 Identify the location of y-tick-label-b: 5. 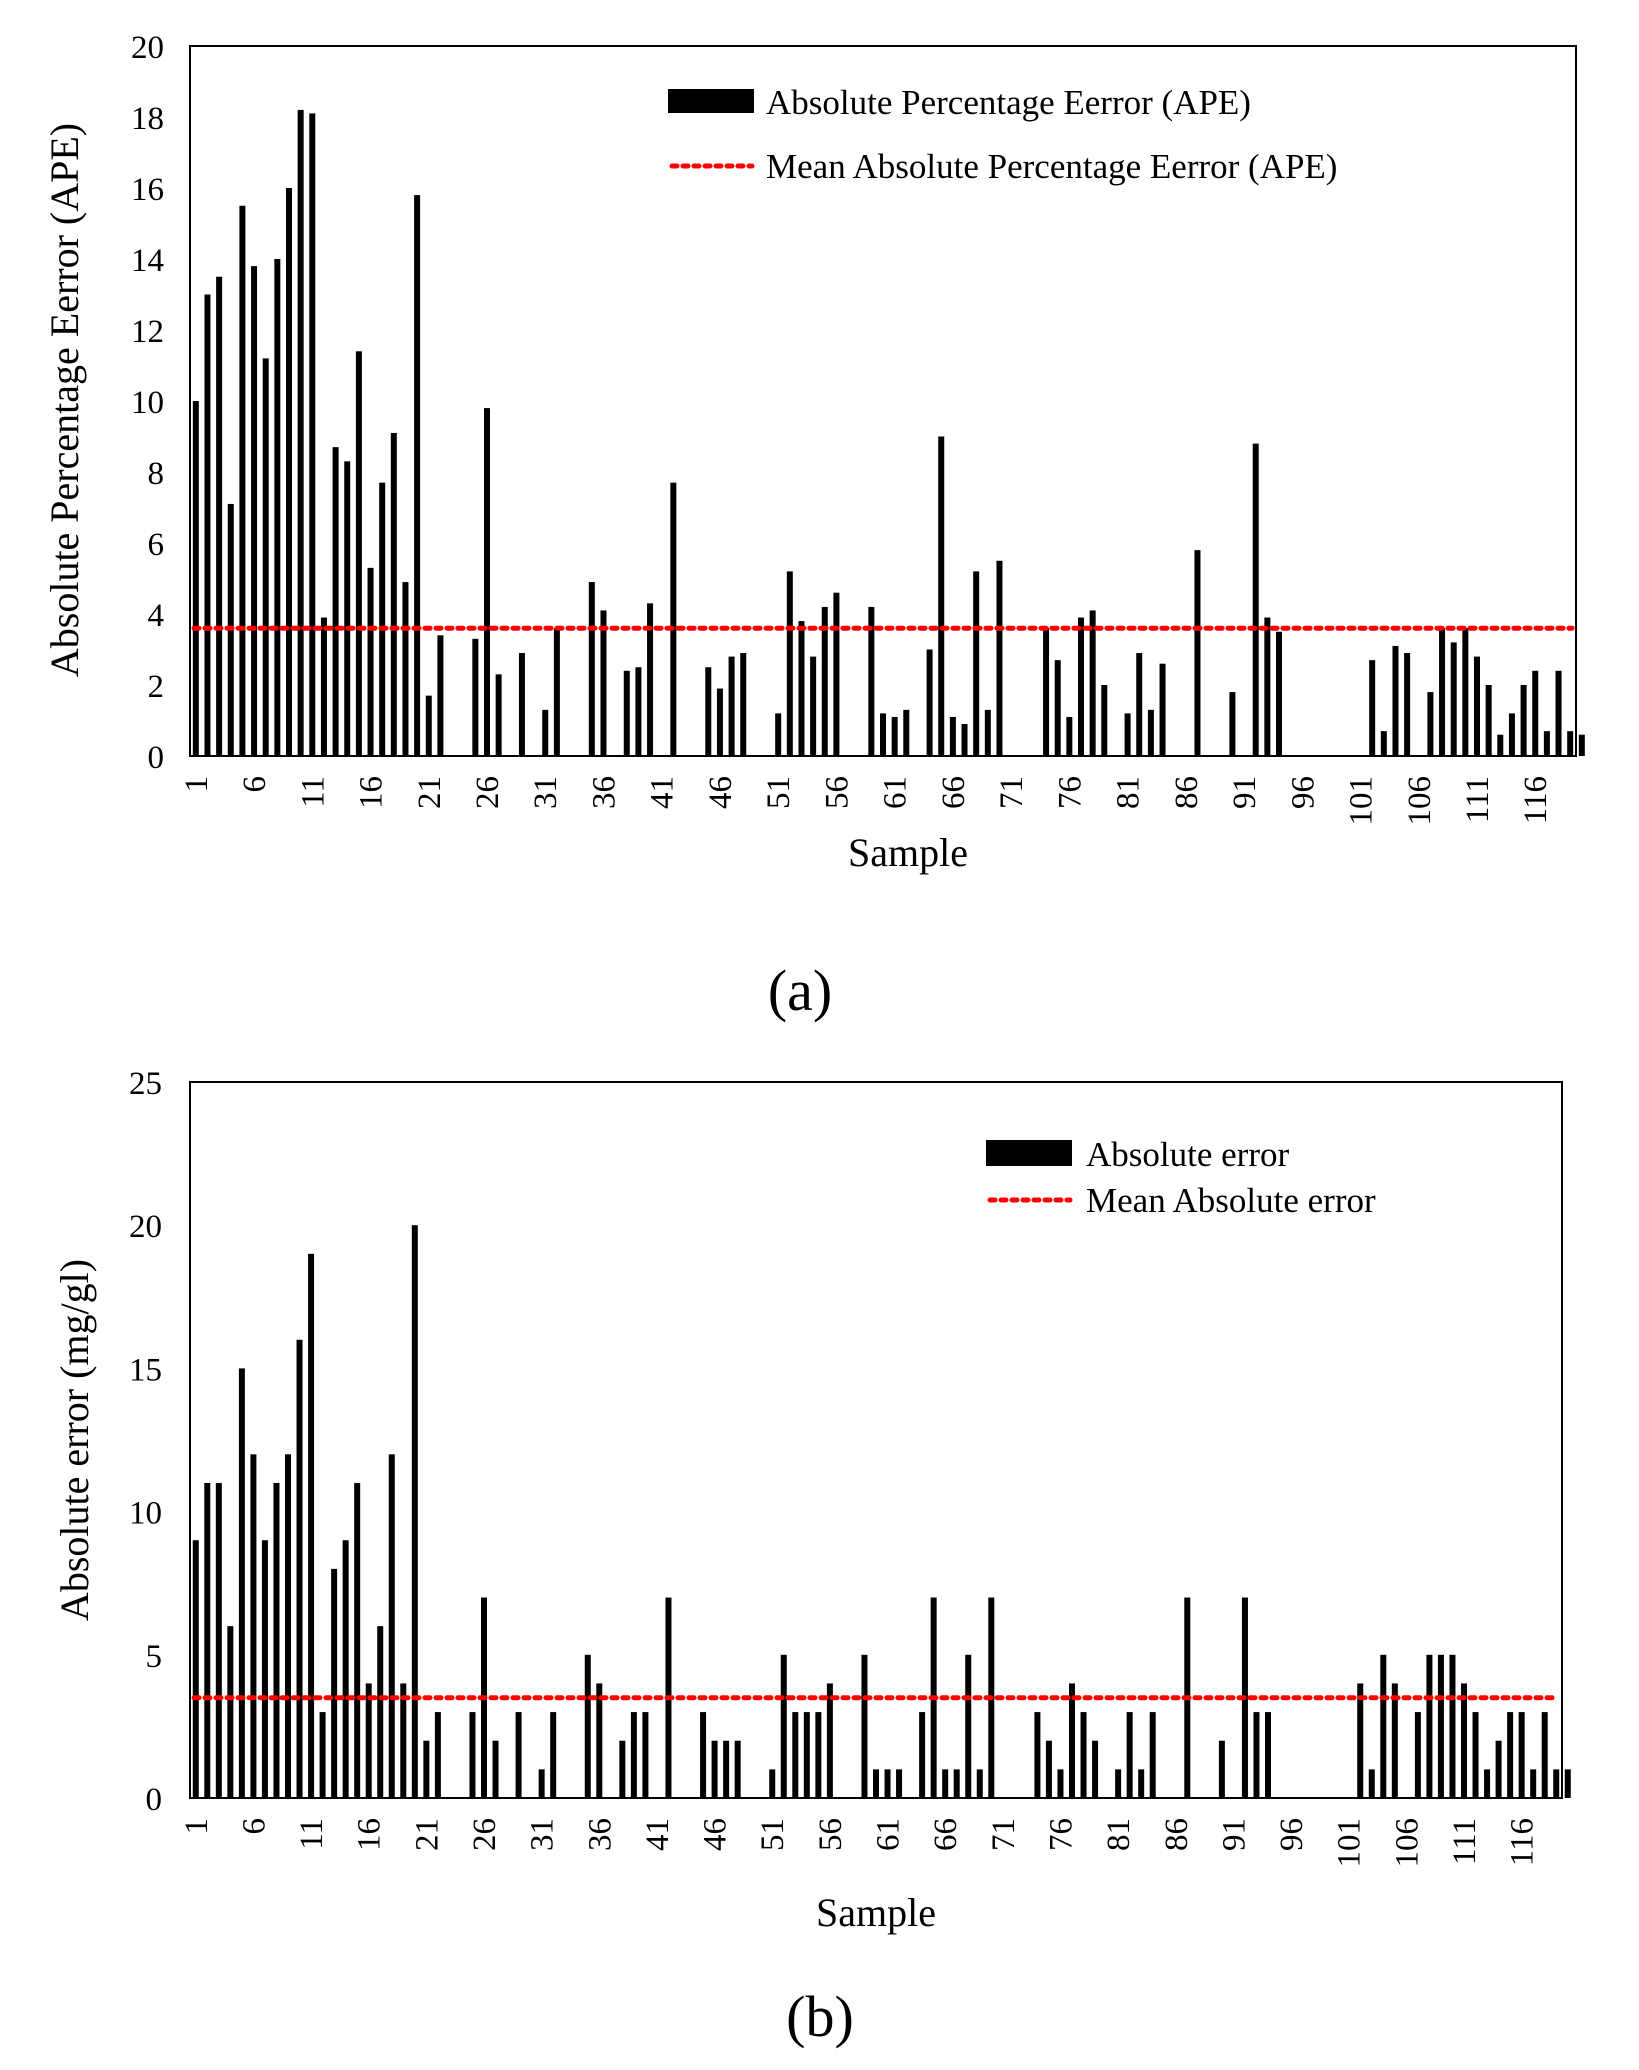
(154, 1657).